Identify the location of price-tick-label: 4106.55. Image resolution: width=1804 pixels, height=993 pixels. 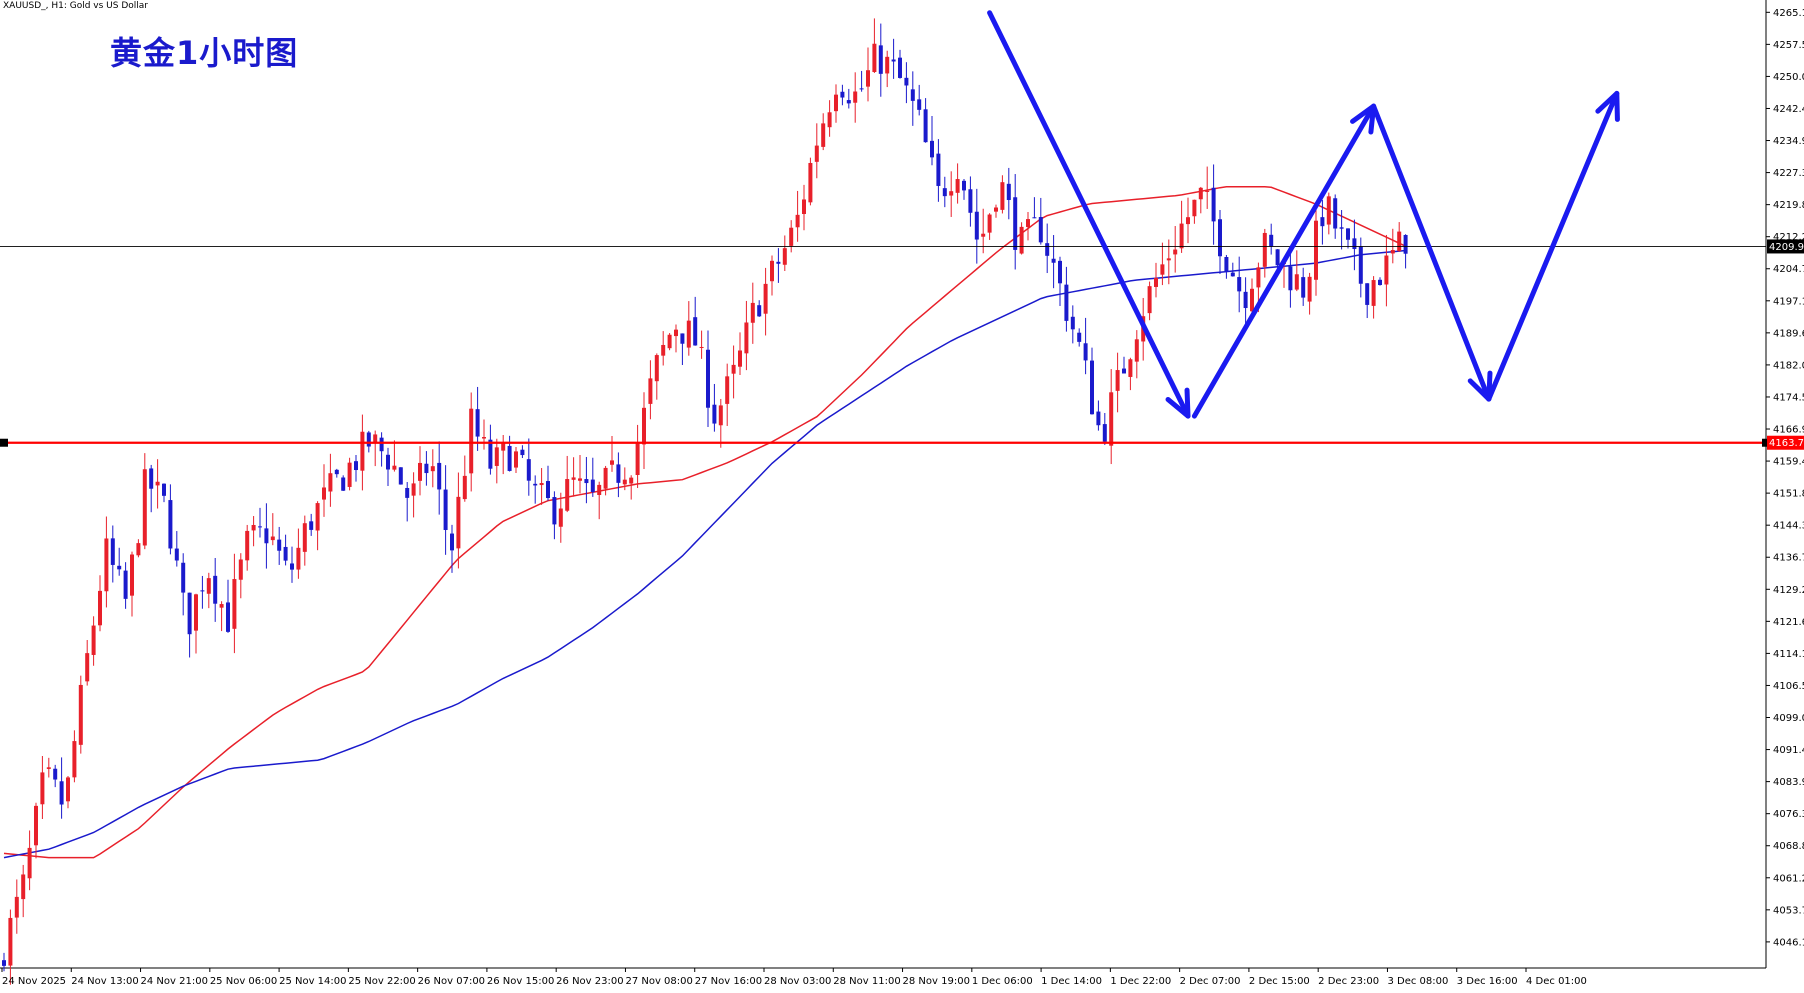
(1788, 686).